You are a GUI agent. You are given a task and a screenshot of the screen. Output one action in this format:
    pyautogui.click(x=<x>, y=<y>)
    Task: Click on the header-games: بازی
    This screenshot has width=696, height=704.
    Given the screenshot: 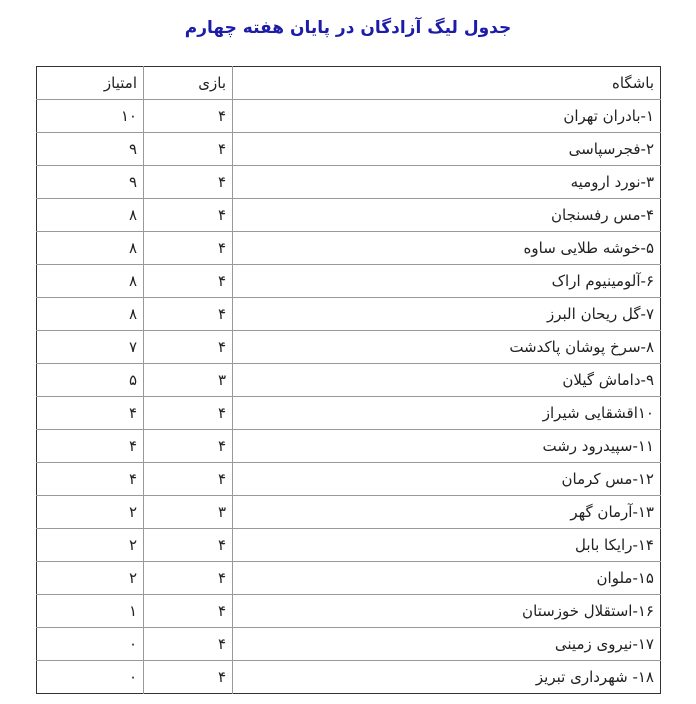 What is the action you would take?
    pyautogui.click(x=188, y=83)
    